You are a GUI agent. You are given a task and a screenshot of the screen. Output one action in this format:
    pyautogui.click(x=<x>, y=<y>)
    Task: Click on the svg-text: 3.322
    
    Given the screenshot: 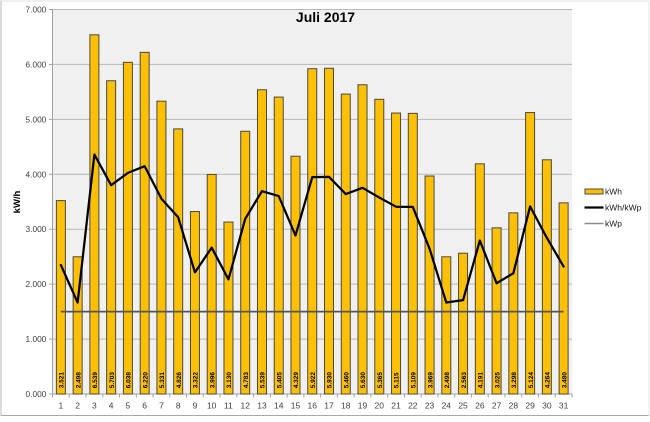 What is the action you would take?
    pyautogui.click(x=196, y=380)
    